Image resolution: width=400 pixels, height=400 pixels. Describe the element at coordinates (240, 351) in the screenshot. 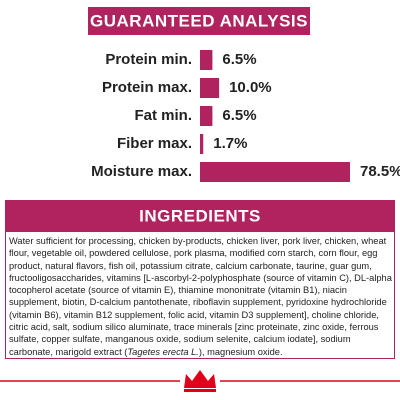

I see `ingredients-part: ), magnesium oxide.` at that location.